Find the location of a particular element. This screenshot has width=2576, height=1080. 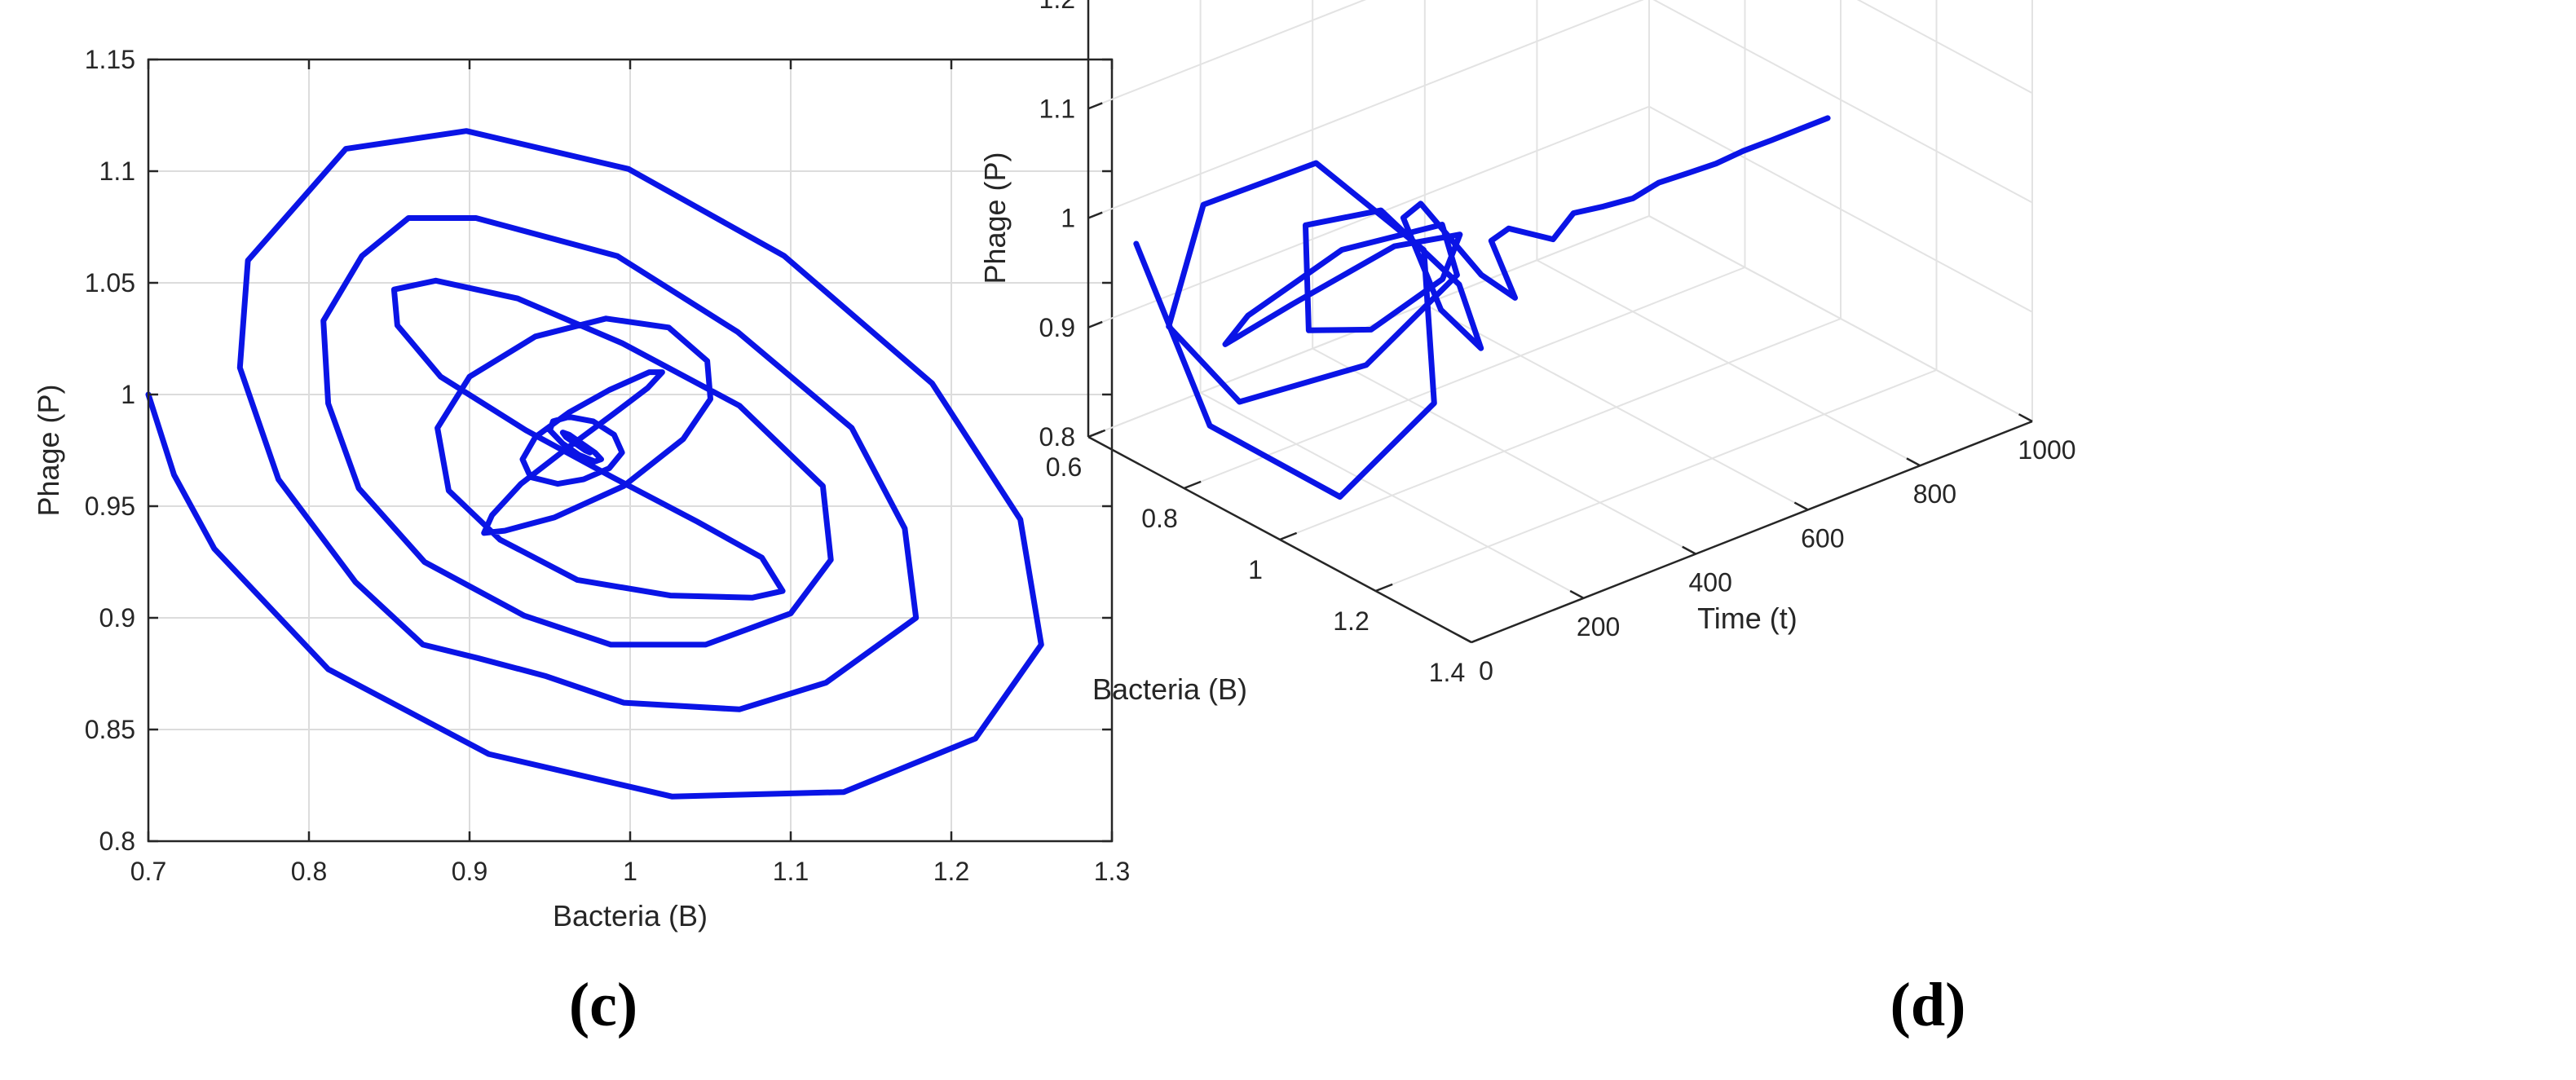

panel-d-phage-tick-label: 1 is located at coordinates (1068, 218).